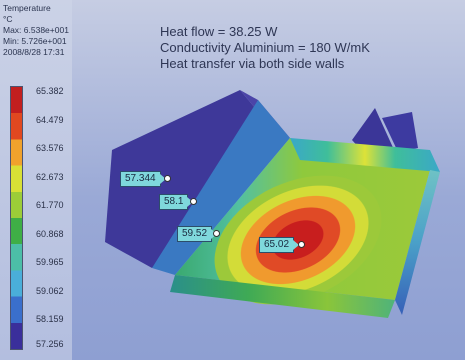 The height and width of the screenshot is (360, 465). Describe the element at coordinates (219, 31) in the screenshot. I see `heat-flow-text: Heat flow = 38.25 W` at that location.